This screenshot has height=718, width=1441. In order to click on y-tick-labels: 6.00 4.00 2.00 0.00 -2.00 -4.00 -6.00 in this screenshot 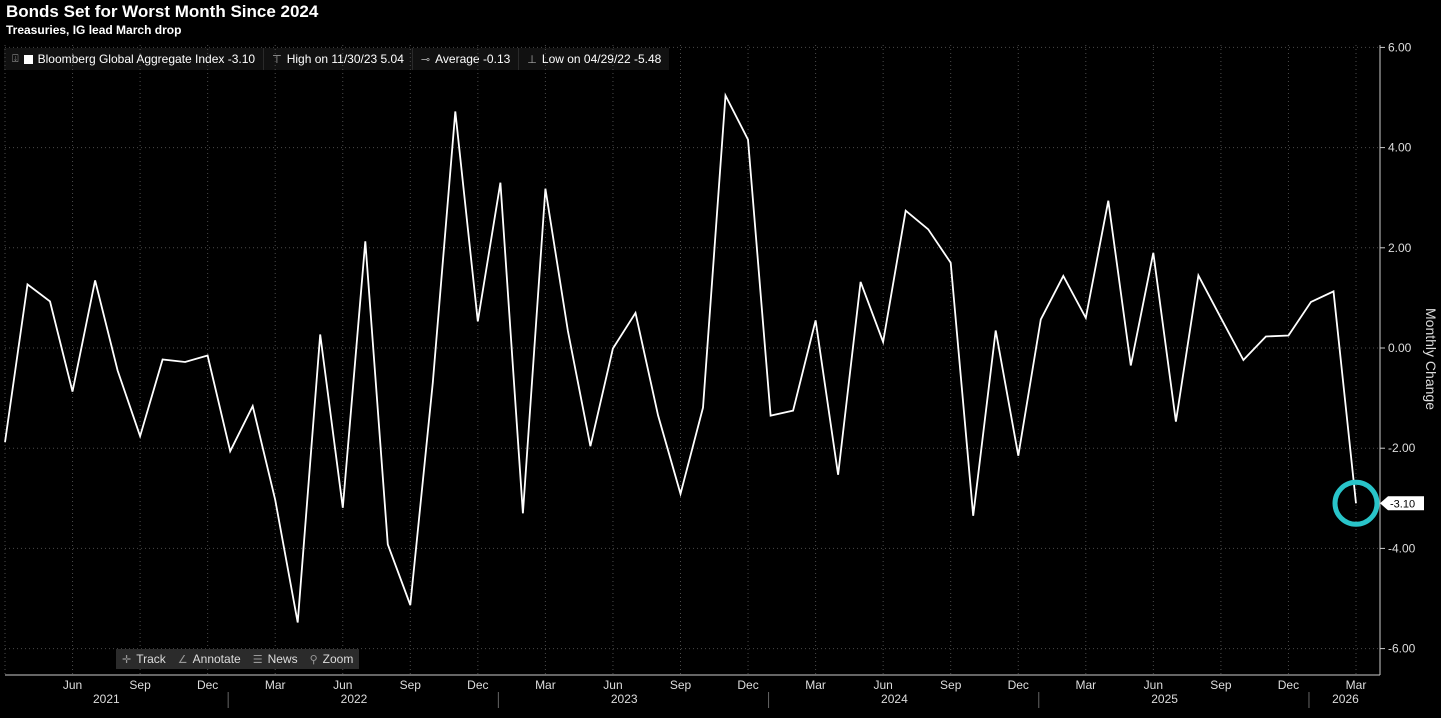, I will do `click(1402, 347)`.